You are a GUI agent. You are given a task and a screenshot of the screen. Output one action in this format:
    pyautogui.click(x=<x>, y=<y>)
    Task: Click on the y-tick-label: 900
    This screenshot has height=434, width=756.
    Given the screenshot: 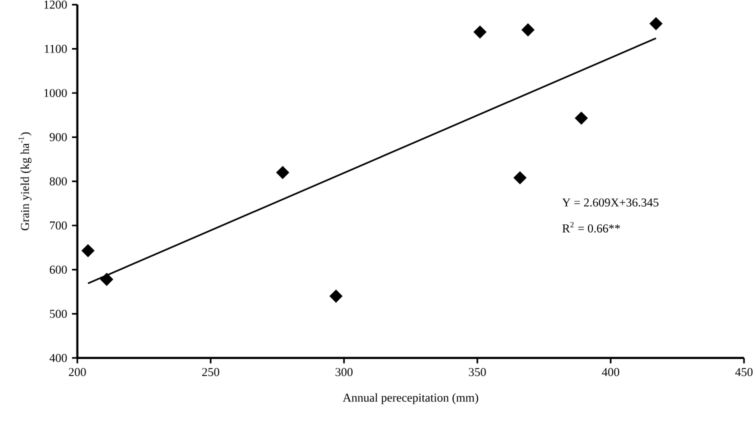 What is the action you would take?
    pyautogui.click(x=58, y=137)
    